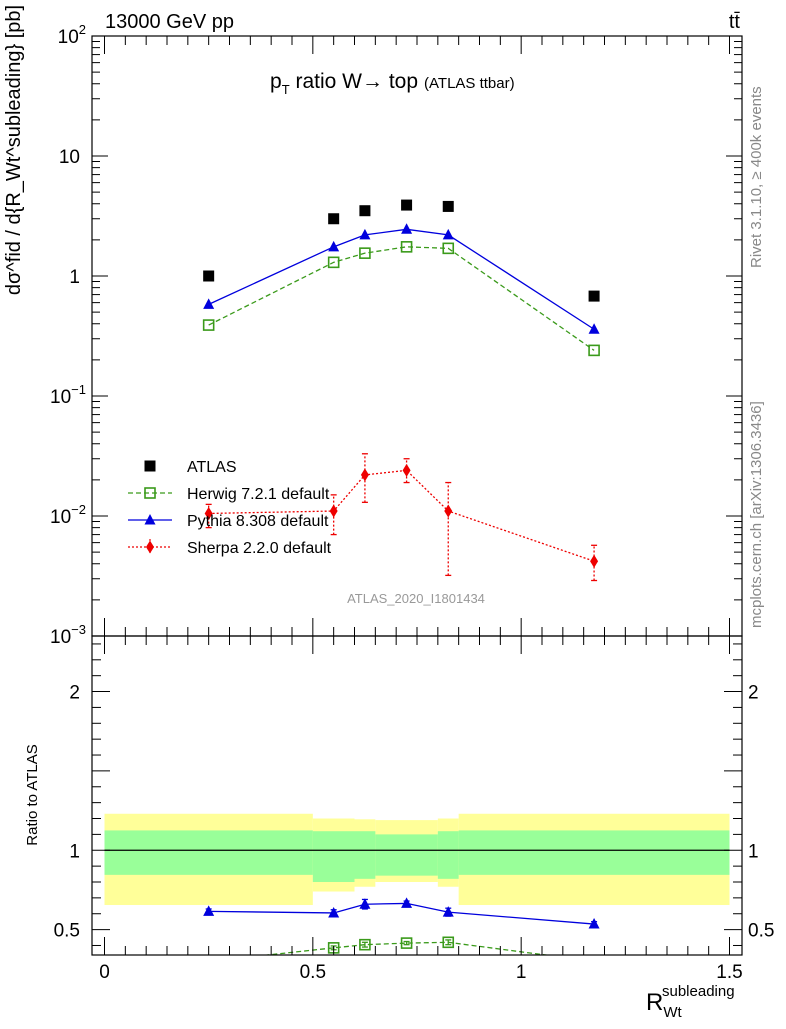 This screenshot has height=1029, width=786. What do you see at coordinates (401, 913) in the screenshot?
I see `pythia-ratio-line` at bounding box center [401, 913].